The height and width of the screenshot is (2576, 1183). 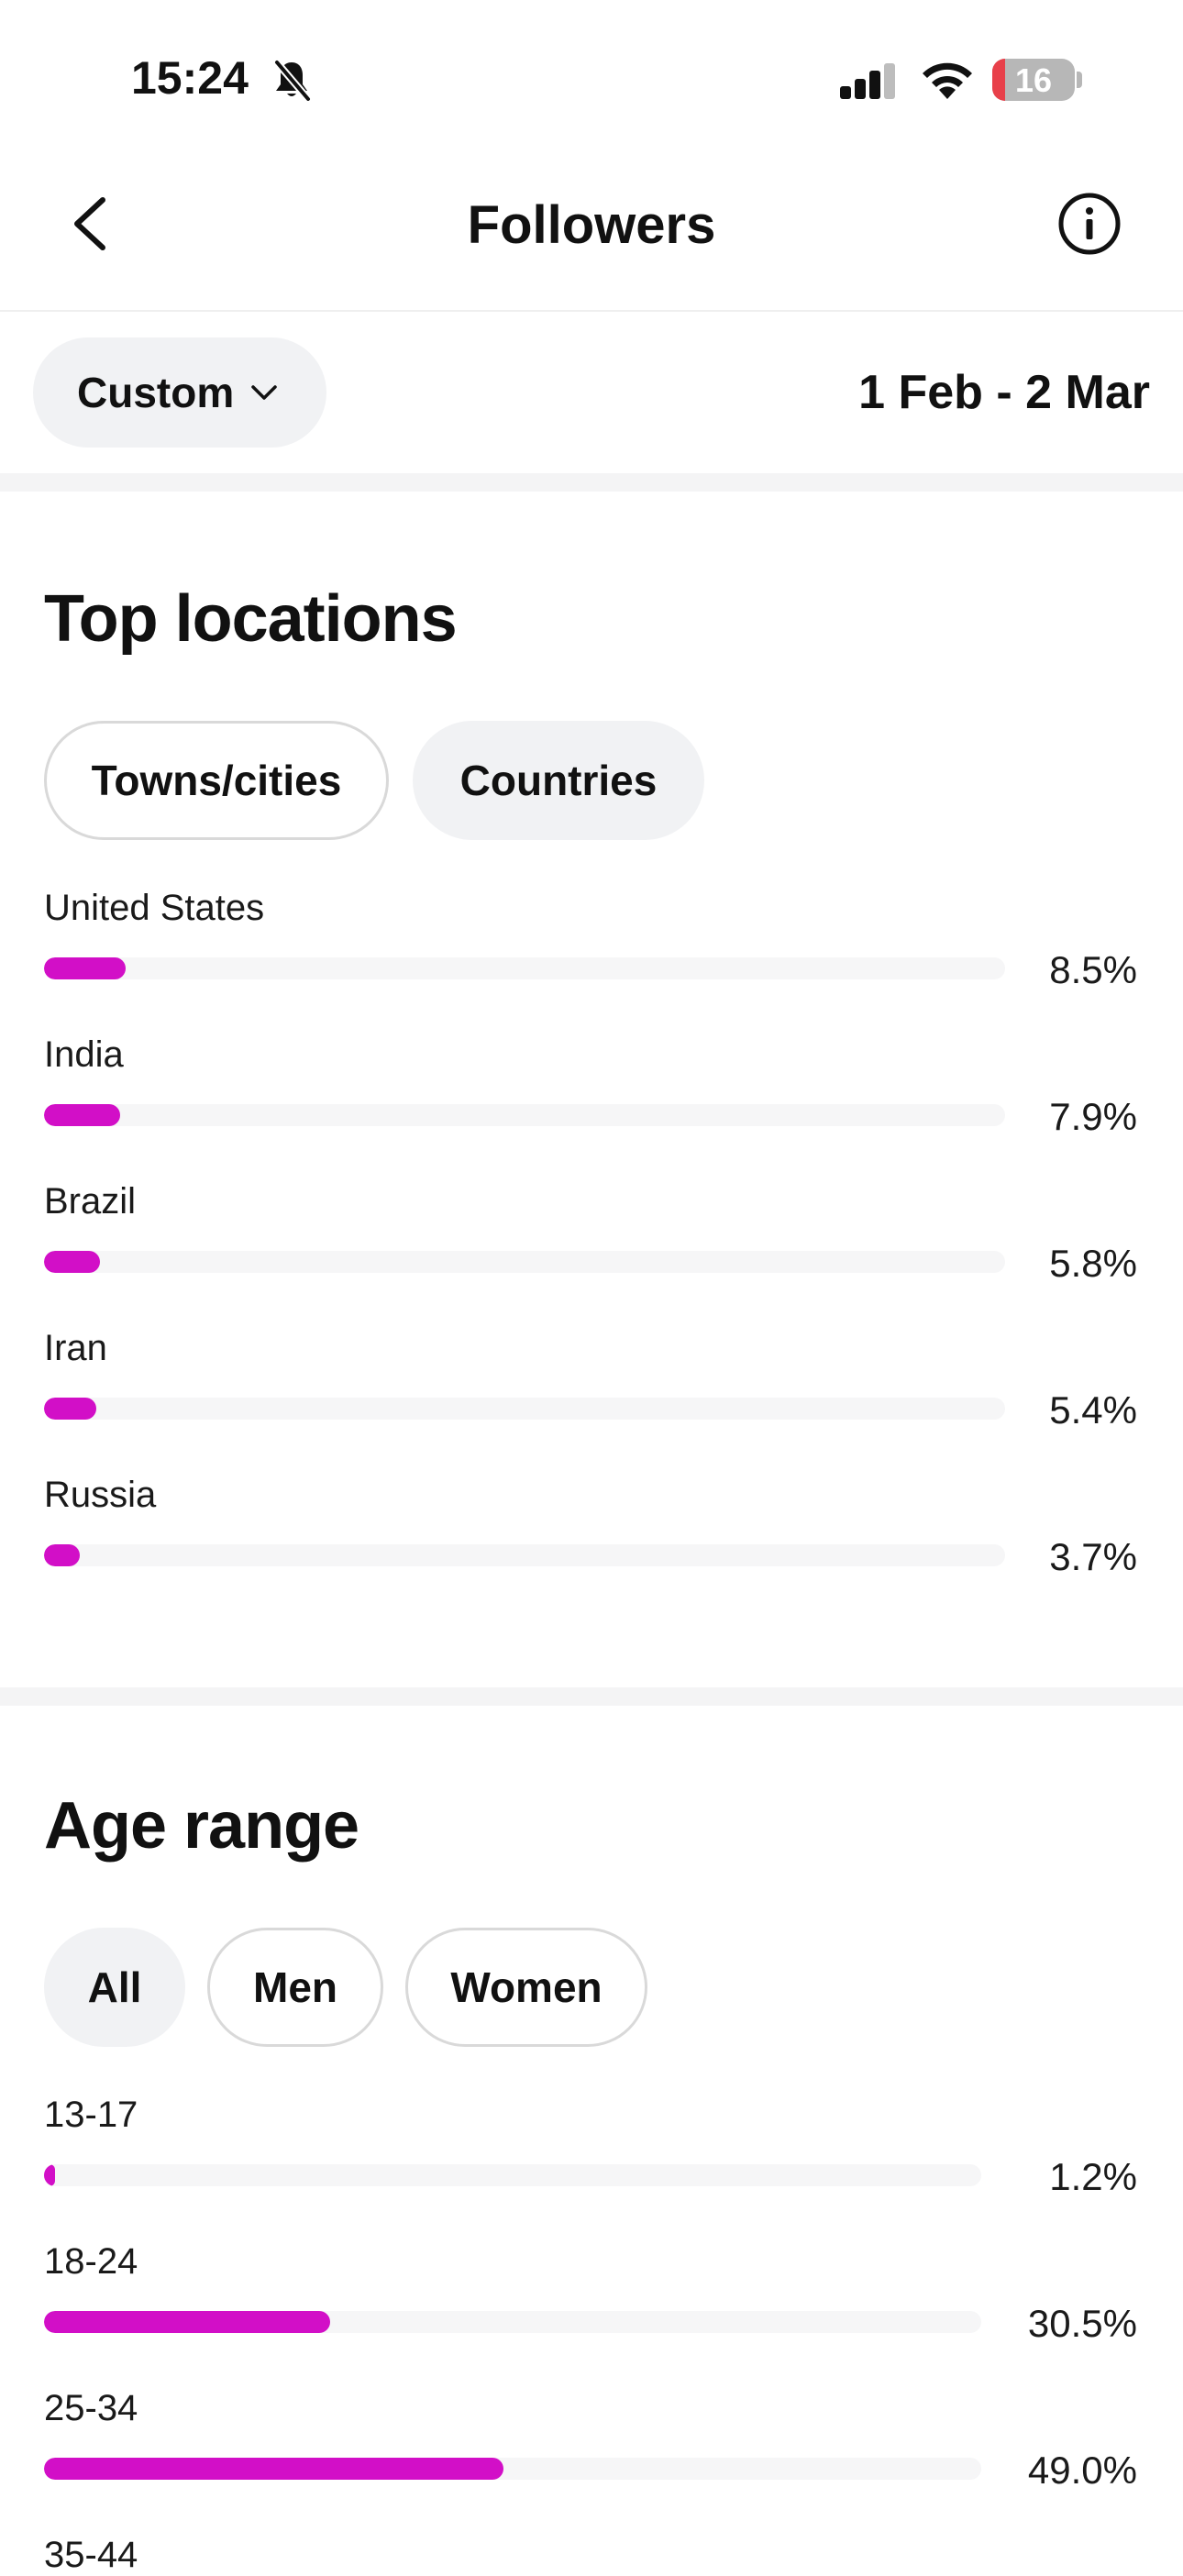 I want to click on tab-men: Men, so click(x=295, y=1987).